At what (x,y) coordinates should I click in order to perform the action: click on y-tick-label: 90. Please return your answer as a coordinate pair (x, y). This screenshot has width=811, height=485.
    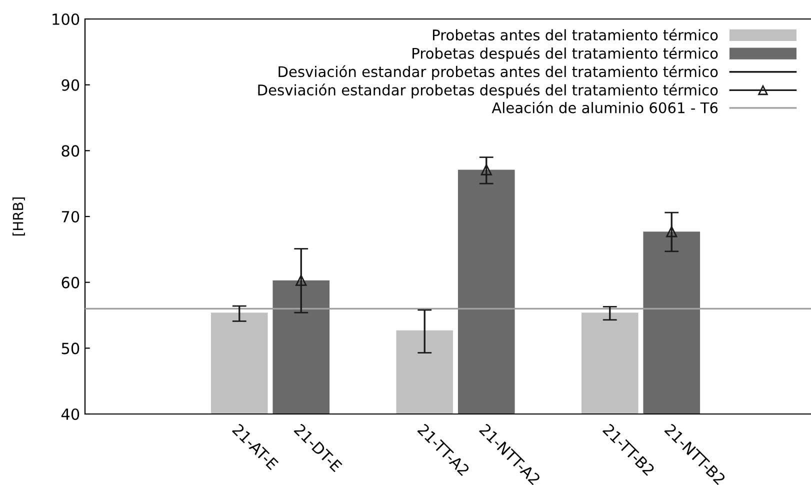
    Looking at the image, I should click on (71, 85).